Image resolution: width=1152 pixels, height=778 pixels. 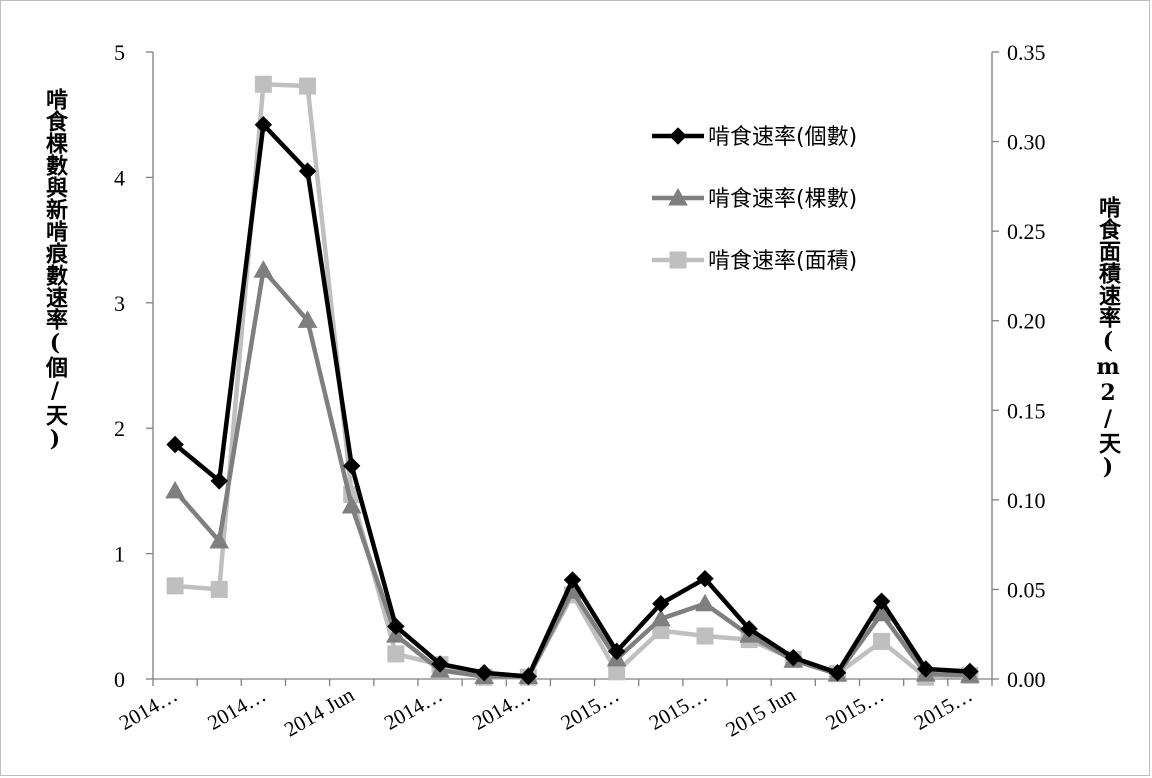 I want to click on legend-item-3: 啃食速率(面積), so click(x=754, y=261).